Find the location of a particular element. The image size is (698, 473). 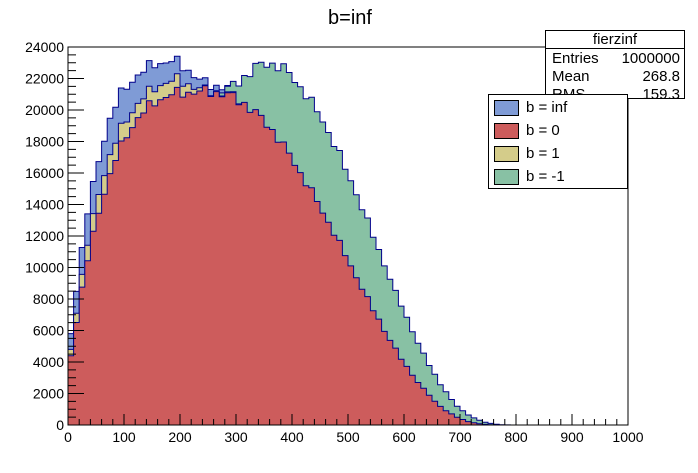

y-tick-label: 8000 is located at coordinates (48, 299).